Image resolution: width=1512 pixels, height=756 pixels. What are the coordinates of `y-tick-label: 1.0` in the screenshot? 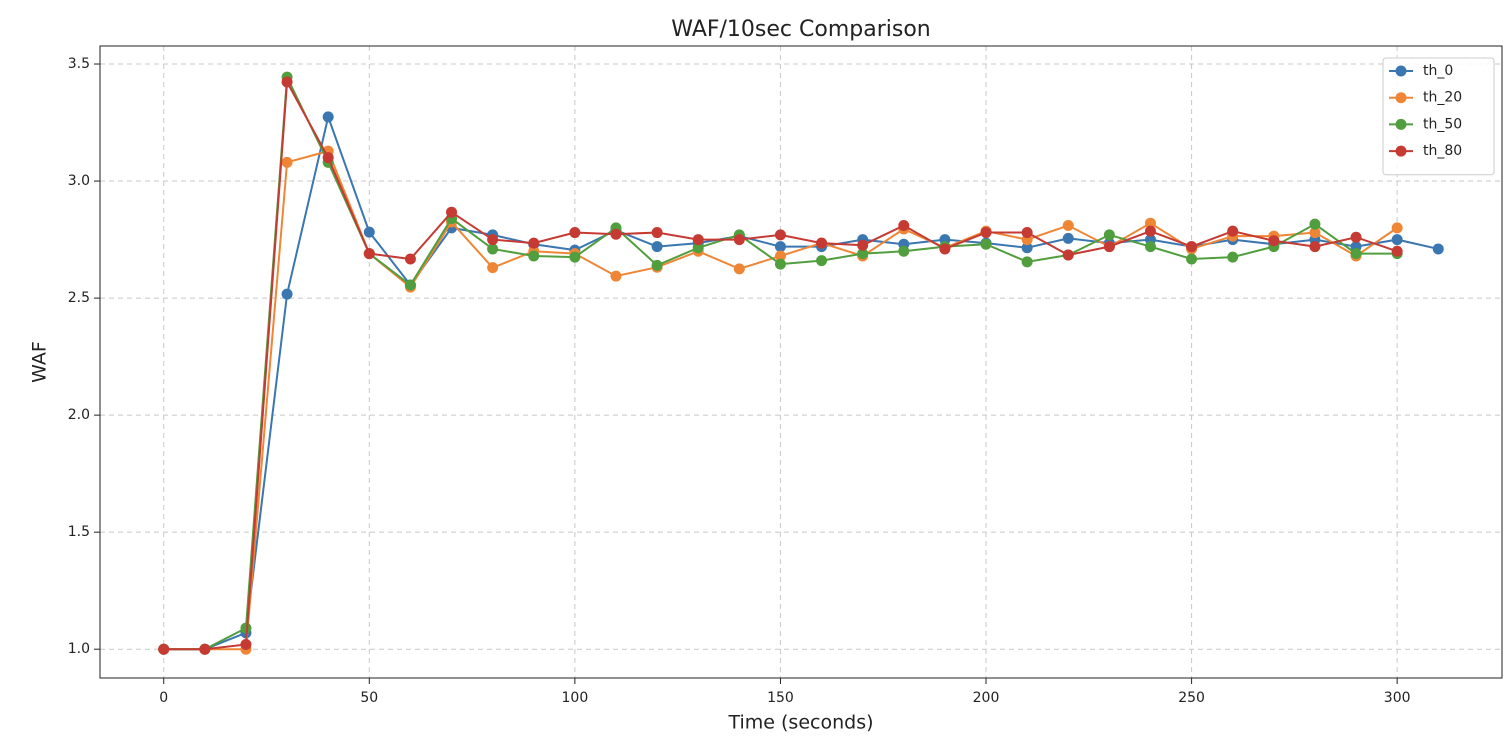 It's located at (79, 649).